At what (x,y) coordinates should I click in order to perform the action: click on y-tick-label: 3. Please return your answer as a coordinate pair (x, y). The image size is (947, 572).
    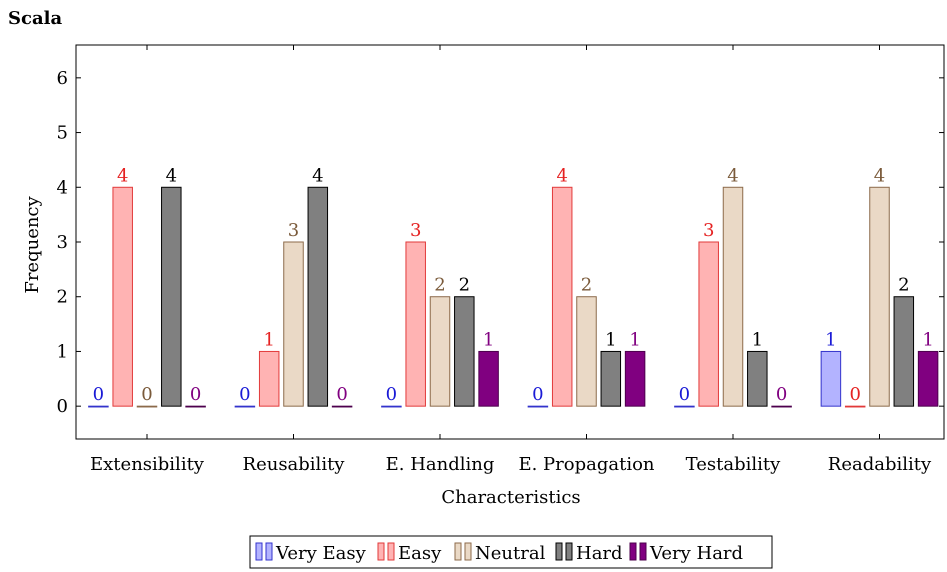
    Looking at the image, I should click on (62, 242).